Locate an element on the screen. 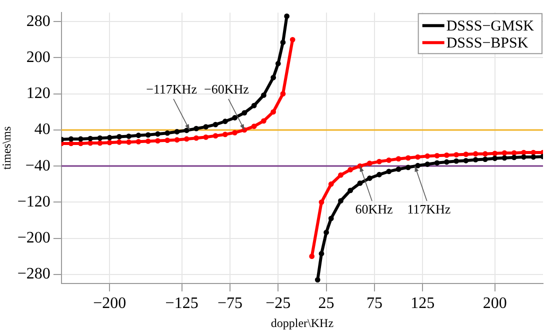 Image resolution: width=550 pixels, height=331 pixels. x-tick-label: −25 is located at coordinates (278, 303).